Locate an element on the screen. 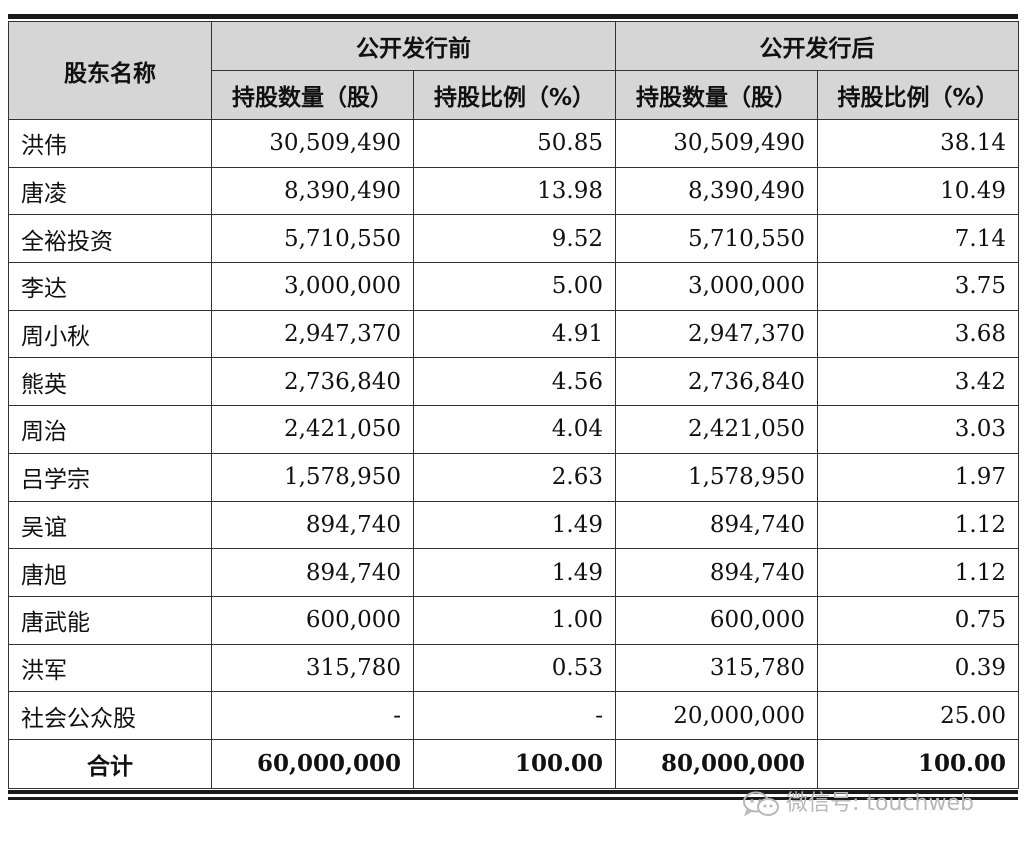  before-ratio-cell: 5.00 is located at coordinates (514, 286).